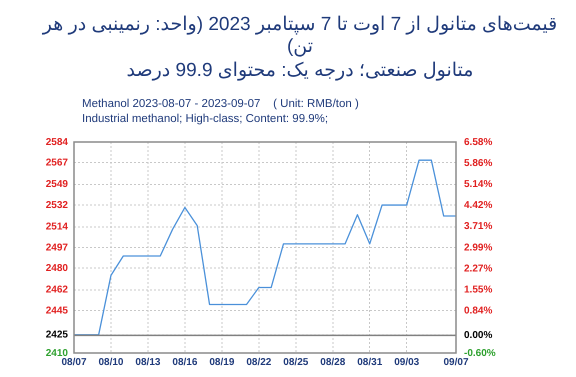 Image resolution: width=576 pixels, height=377 pixels. What do you see at coordinates (57, 162) in the screenshot?
I see `y-tick-label: 2567` at bounding box center [57, 162].